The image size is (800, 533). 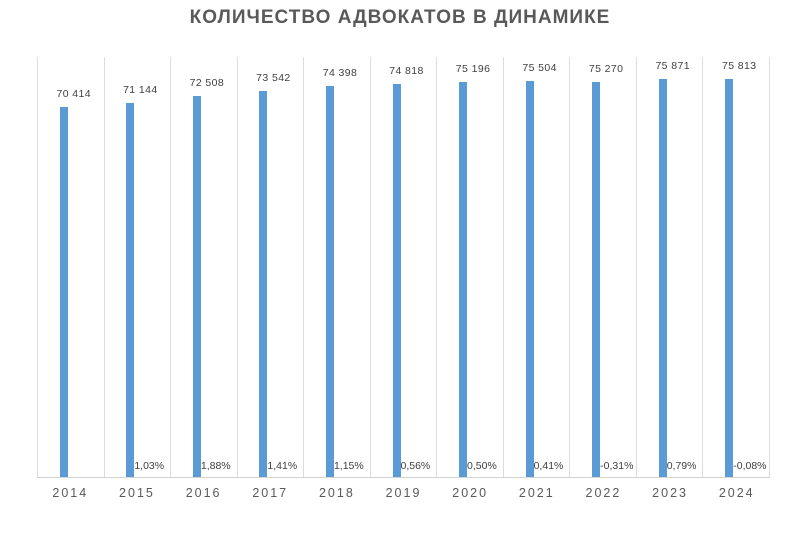 What do you see at coordinates (548, 466) in the screenshot?
I see `pct-change-label-2021: 0,41%` at bounding box center [548, 466].